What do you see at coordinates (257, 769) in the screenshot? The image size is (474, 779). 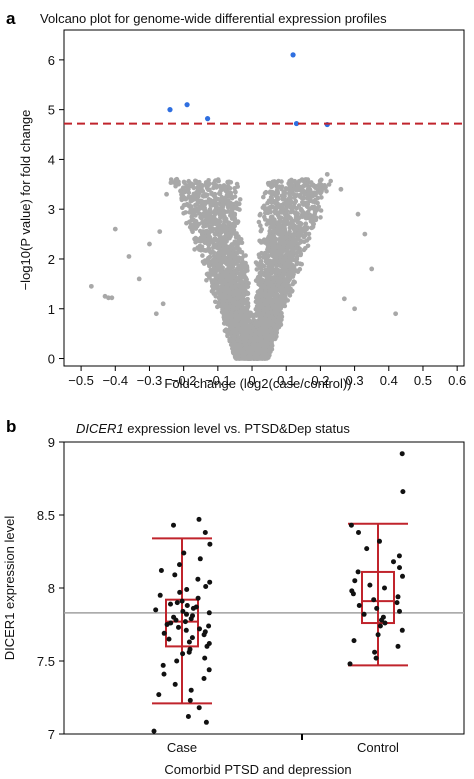 I see `box-x-label: Comorbid PTSD and depression` at bounding box center [257, 769].